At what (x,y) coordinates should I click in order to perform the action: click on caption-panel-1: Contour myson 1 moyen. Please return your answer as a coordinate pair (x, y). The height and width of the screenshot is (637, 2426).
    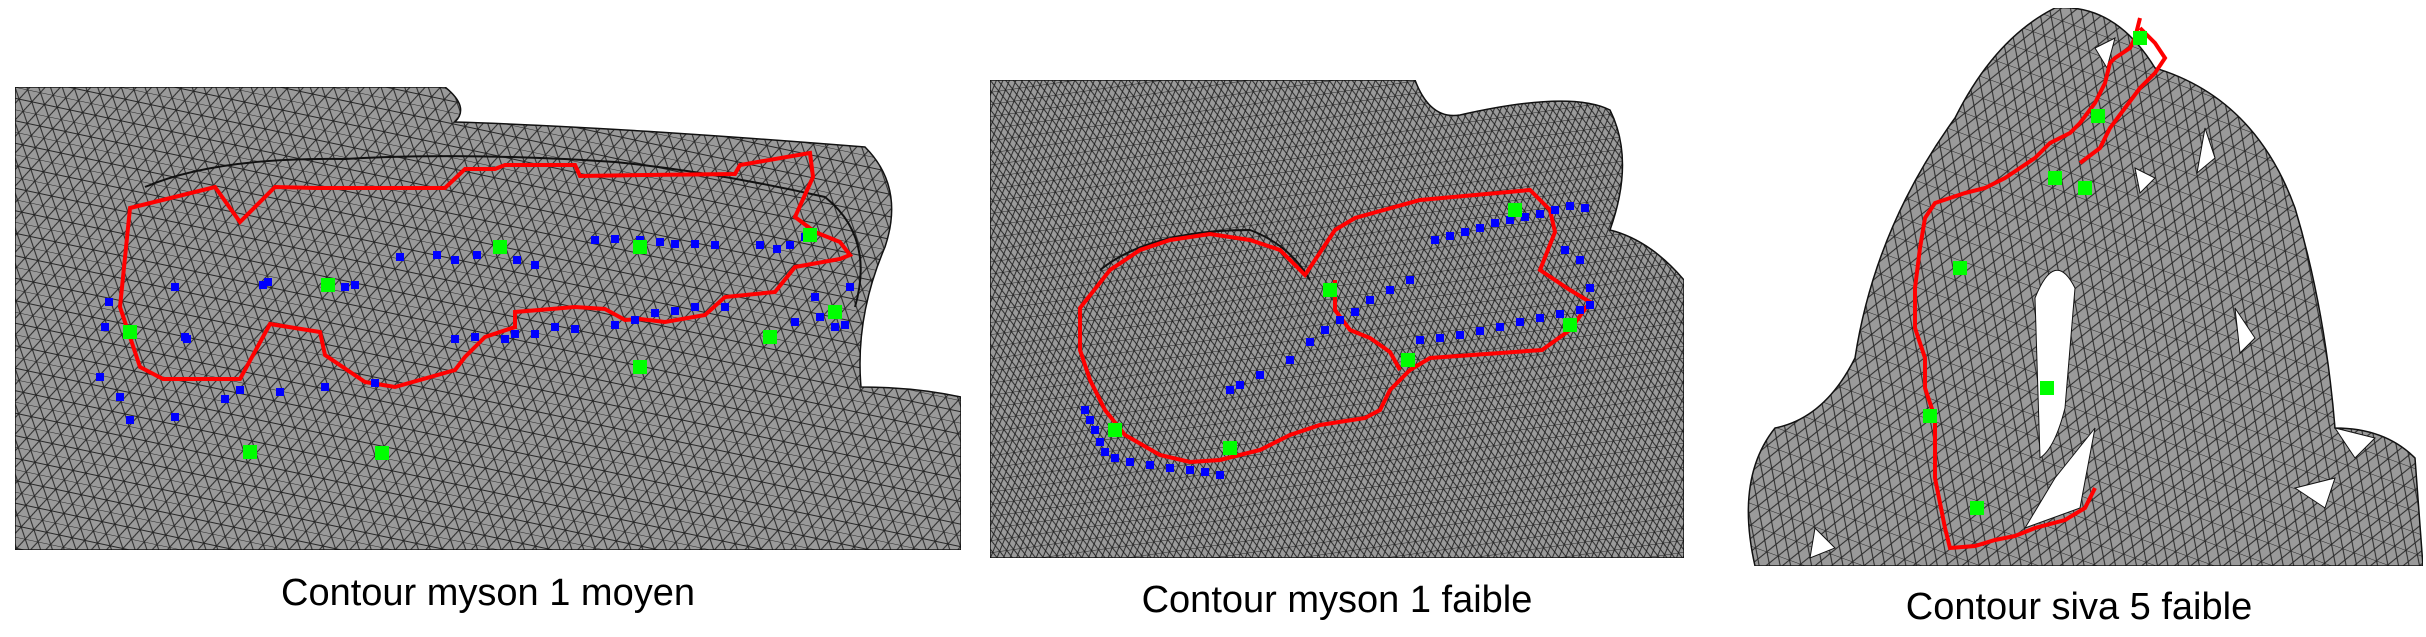
    Looking at the image, I should click on (488, 593).